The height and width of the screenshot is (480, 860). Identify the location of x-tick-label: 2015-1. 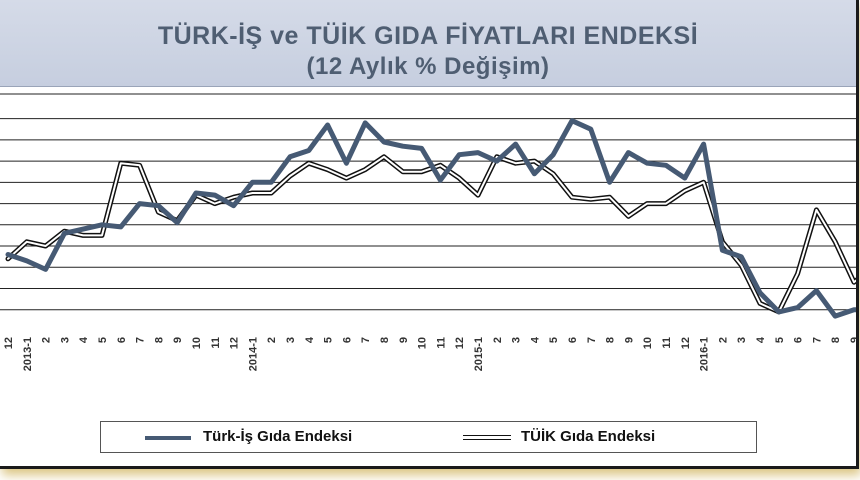
(479, 354).